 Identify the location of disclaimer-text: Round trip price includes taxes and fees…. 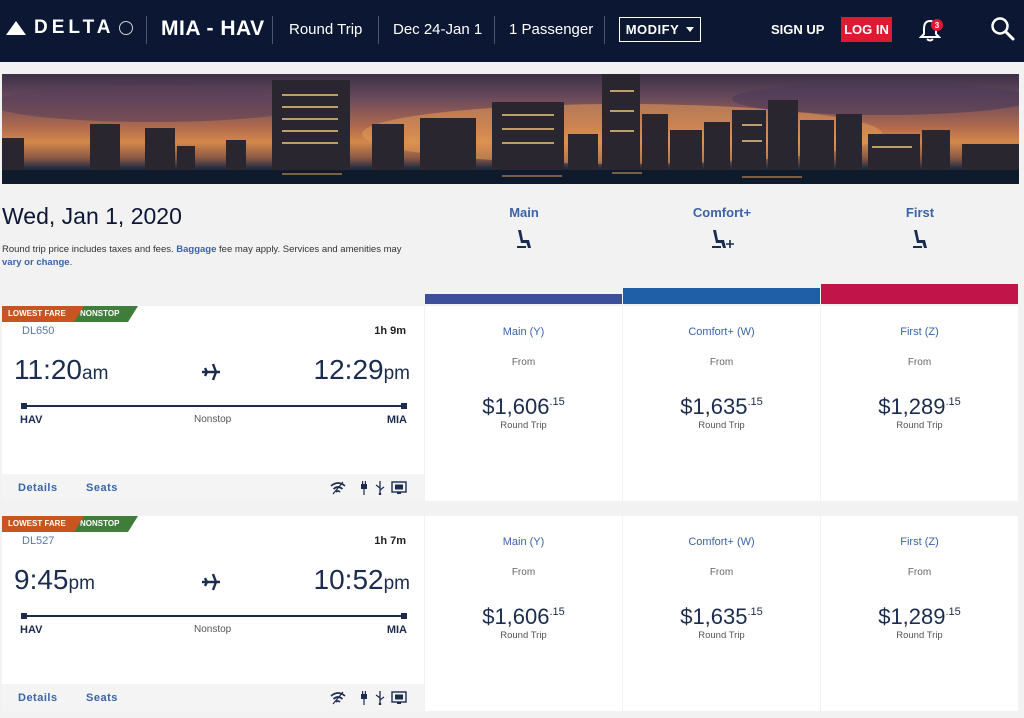
(89, 249).